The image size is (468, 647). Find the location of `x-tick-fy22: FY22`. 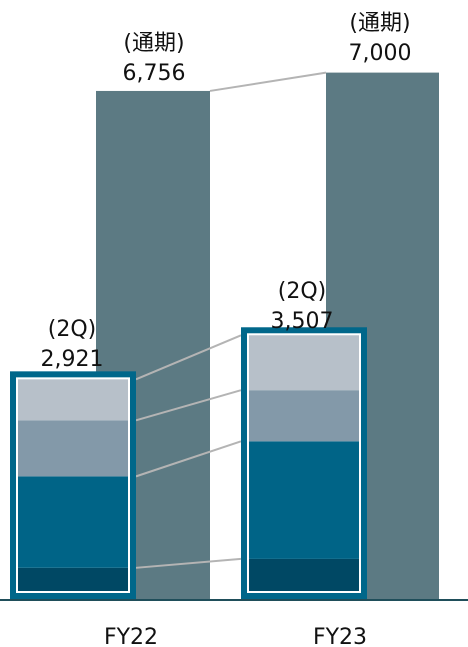

x-tick-fy22: FY22 is located at coordinates (131, 636).